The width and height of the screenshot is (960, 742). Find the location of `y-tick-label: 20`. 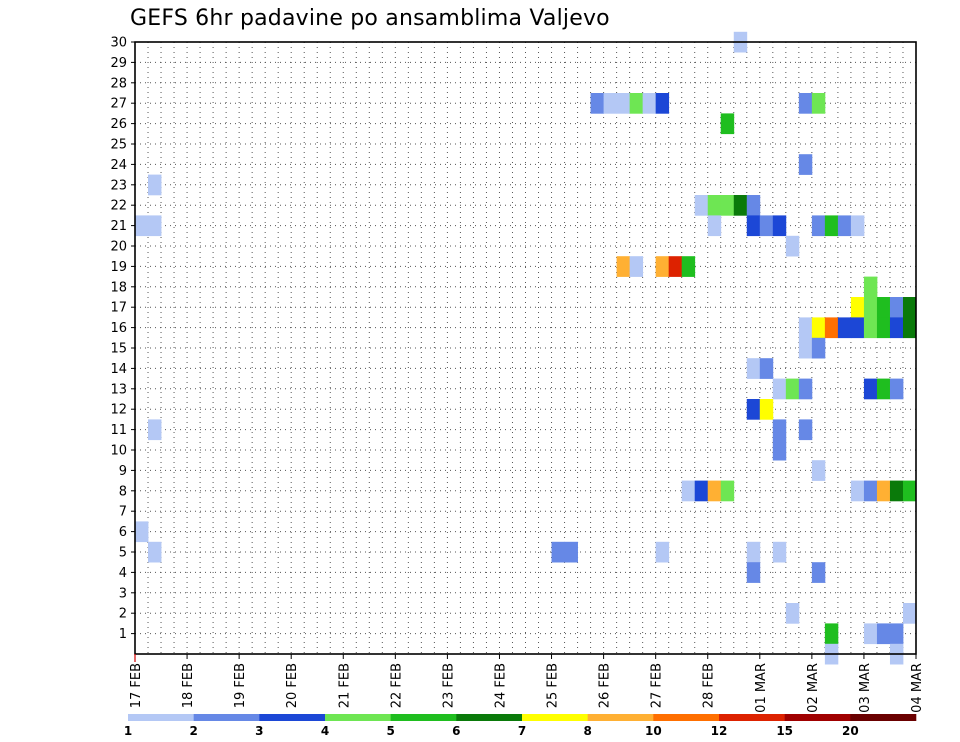

y-tick-label: 20 is located at coordinates (118, 247).